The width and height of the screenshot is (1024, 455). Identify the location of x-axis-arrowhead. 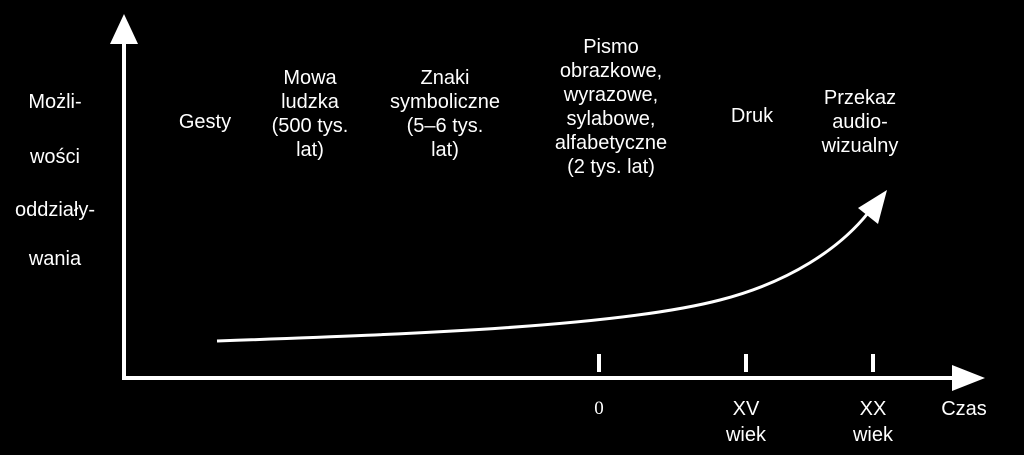
(968, 378).